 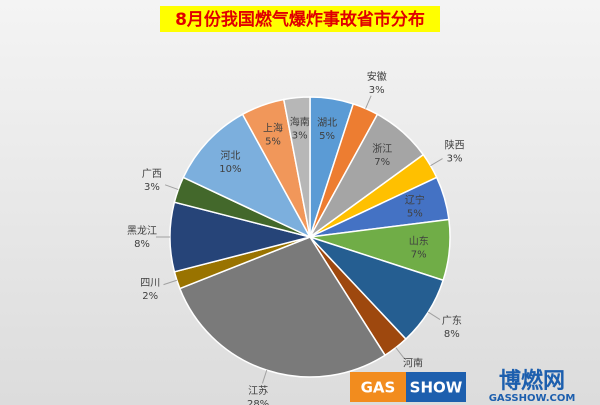 What do you see at coordinates (327, 123) in the screenshot?
I see `slice-label: 湖北` at bounding box center [327, 123].